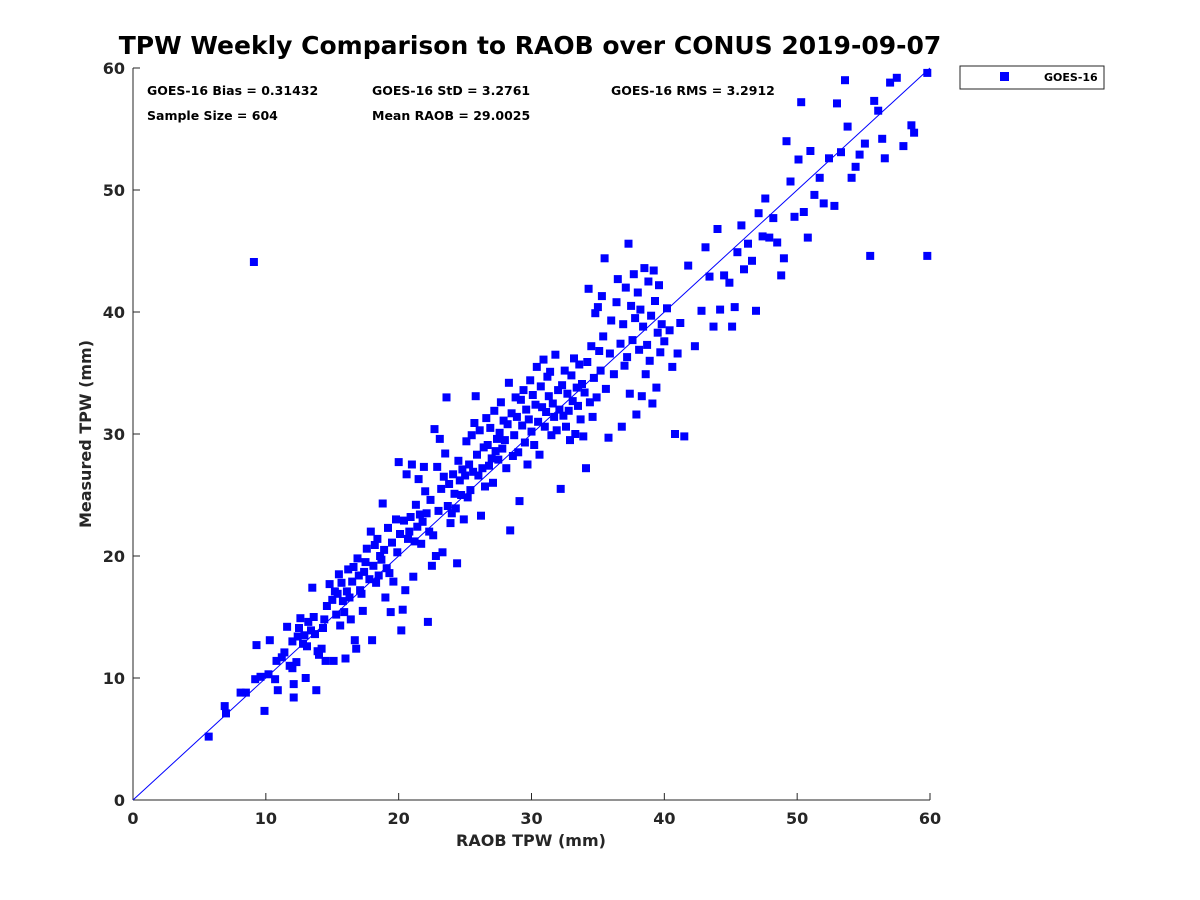 The width and height of the screenshot is (1200, 900). What do you see at coordinates (1071, 77) in the screenshot?
I see `legend-label: GOES-16` at bounding box center [1071, 77].